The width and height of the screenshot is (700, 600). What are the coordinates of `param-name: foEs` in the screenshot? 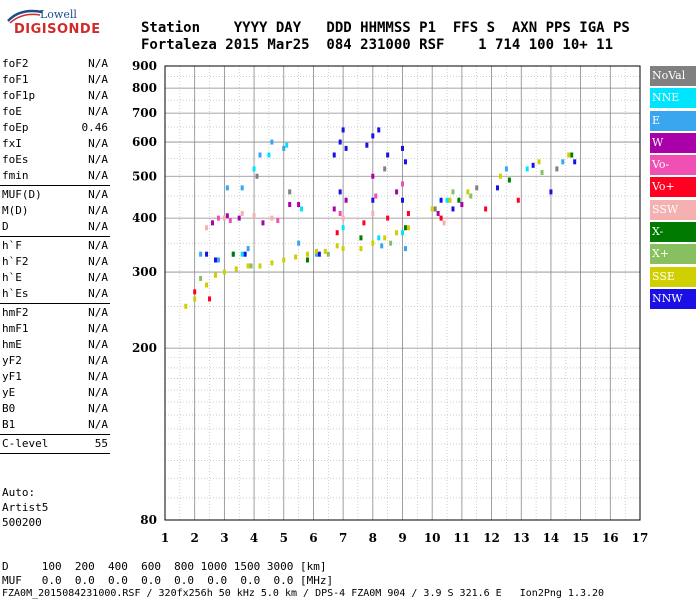 It's located at (15, 159).